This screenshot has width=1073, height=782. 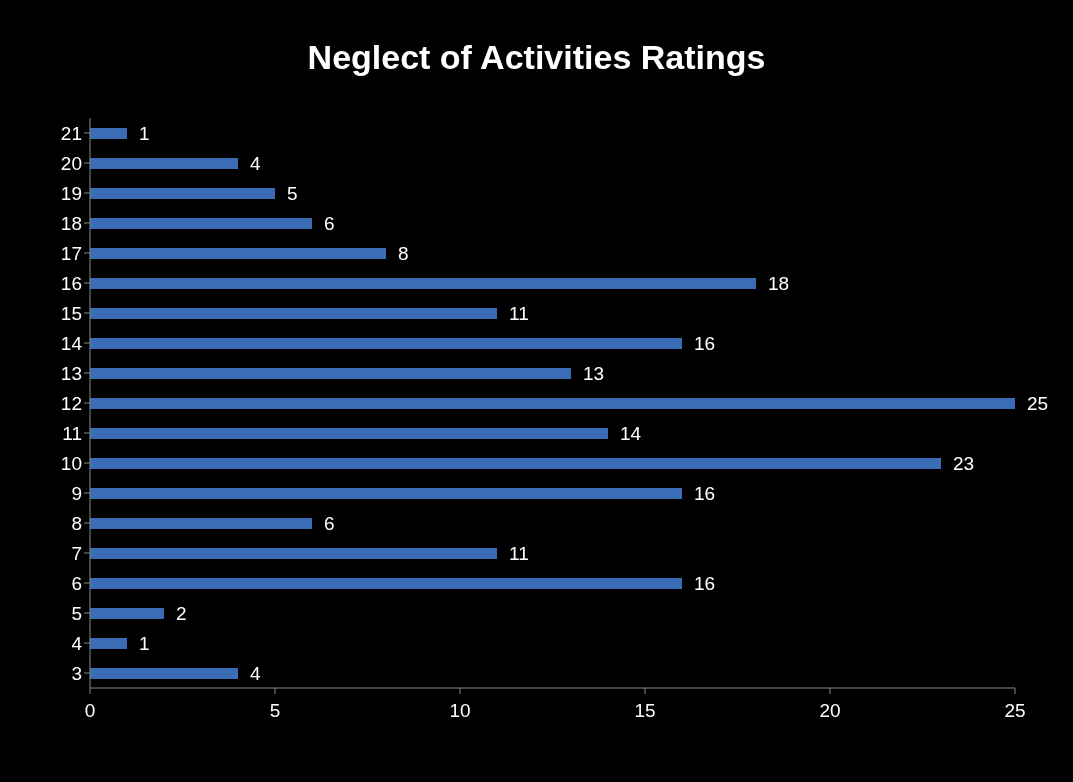 What do you see at coordinates (779, 284) in the screenshot?
I see `data-label: 18` at bounding box center [779, 284].